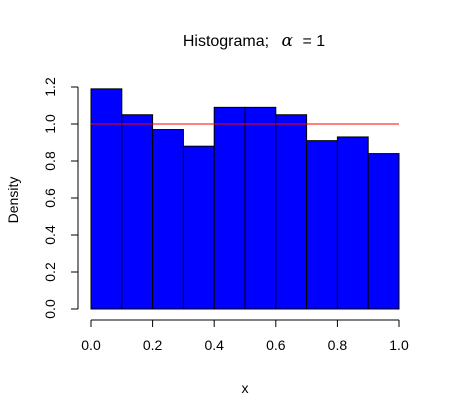  Describe the element at coordinates (13, 200) in the screenshot. I see `y-axis-label: Density` at that location.